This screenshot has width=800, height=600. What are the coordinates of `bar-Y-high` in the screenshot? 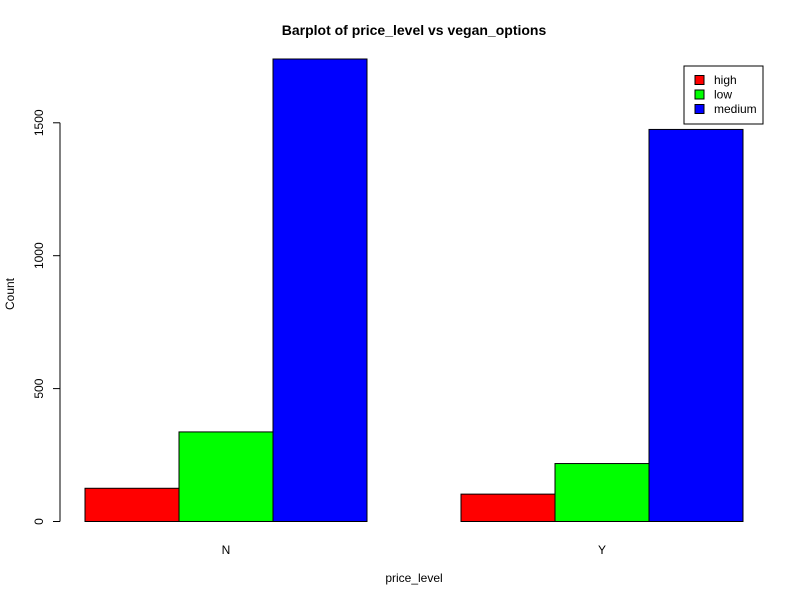 It's located at (508, 508).